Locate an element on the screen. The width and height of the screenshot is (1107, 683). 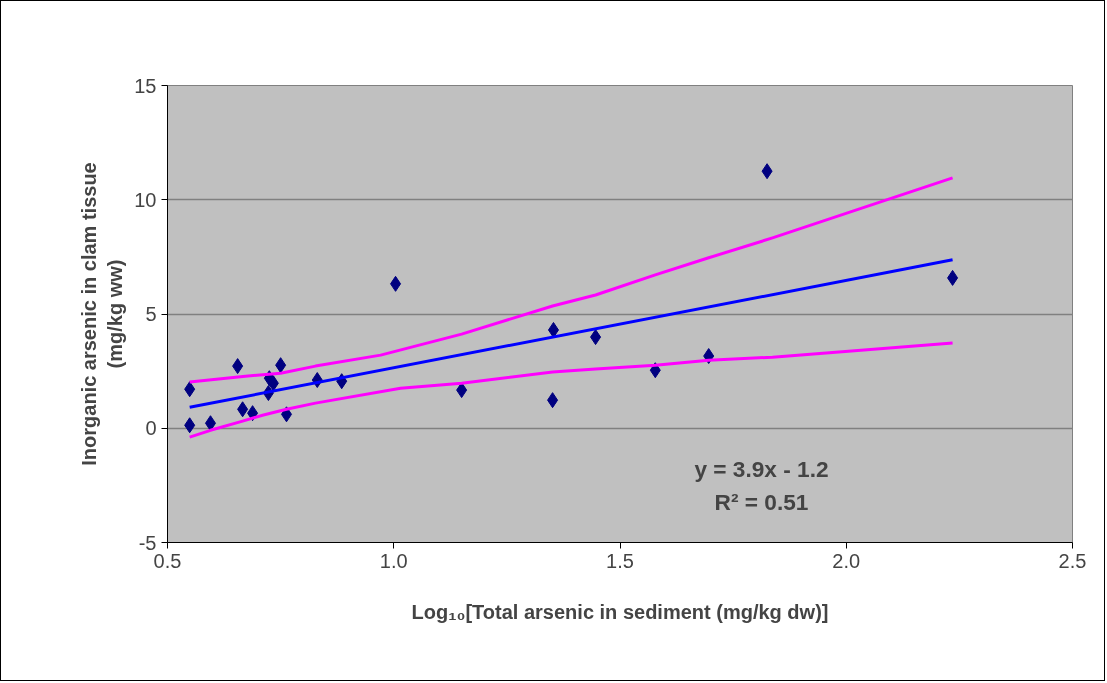
line-series is located at coordinates (571, 390).